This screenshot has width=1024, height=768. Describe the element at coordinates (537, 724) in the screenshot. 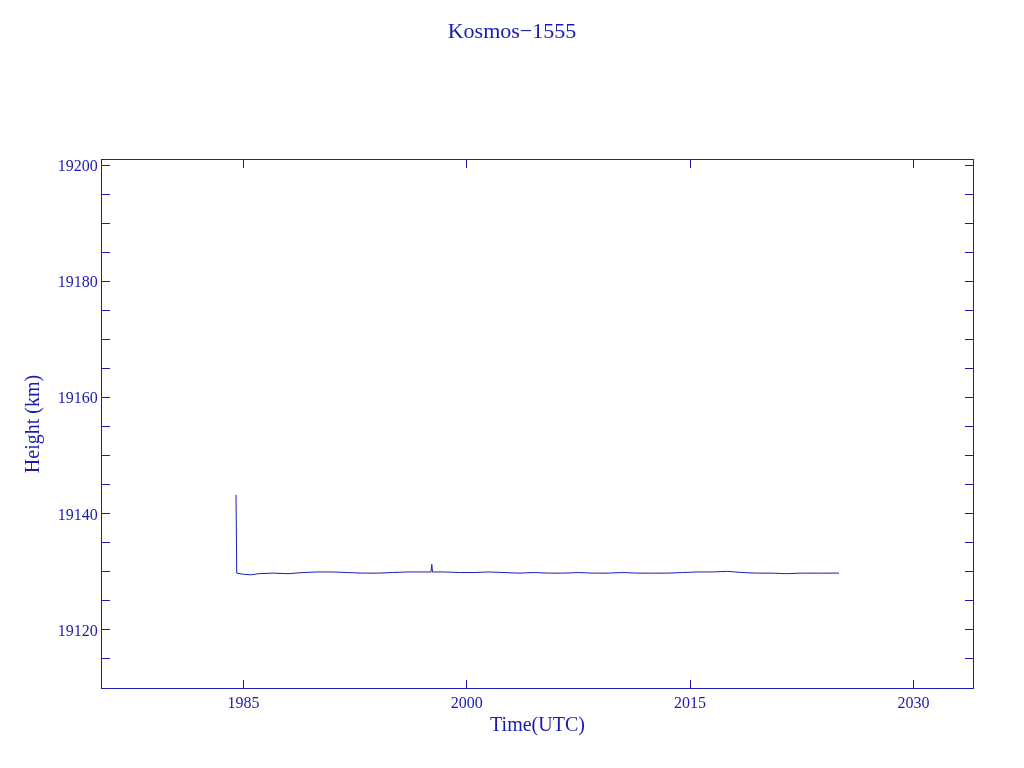

I see `x-axis-title: Time(UTC)` at that location.